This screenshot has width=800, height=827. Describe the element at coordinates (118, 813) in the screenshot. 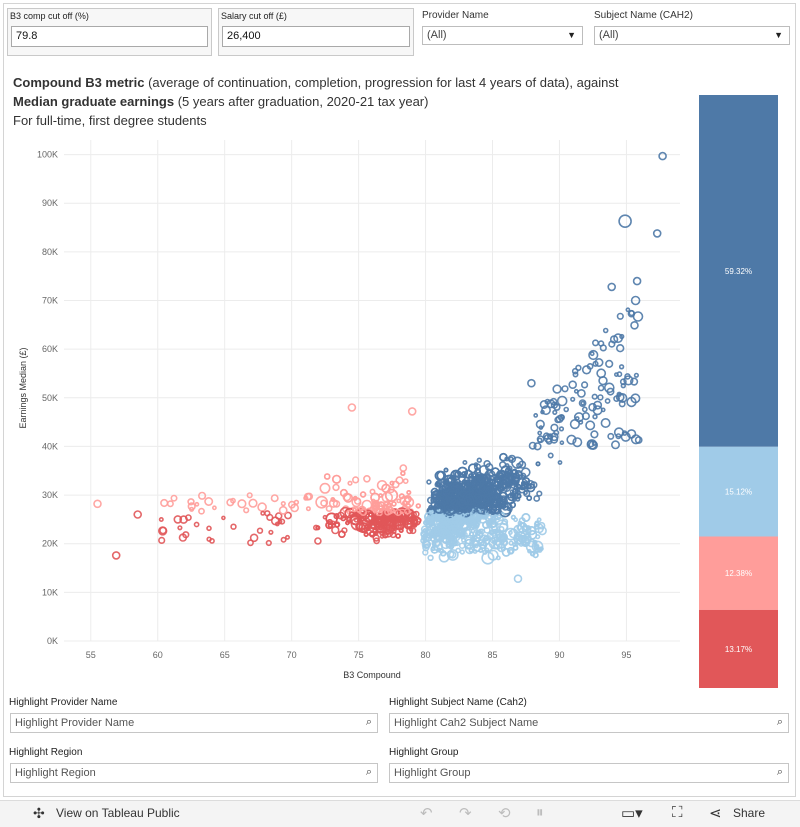

I see `view-on-tableau-link: View on Tableau Public` at that location.